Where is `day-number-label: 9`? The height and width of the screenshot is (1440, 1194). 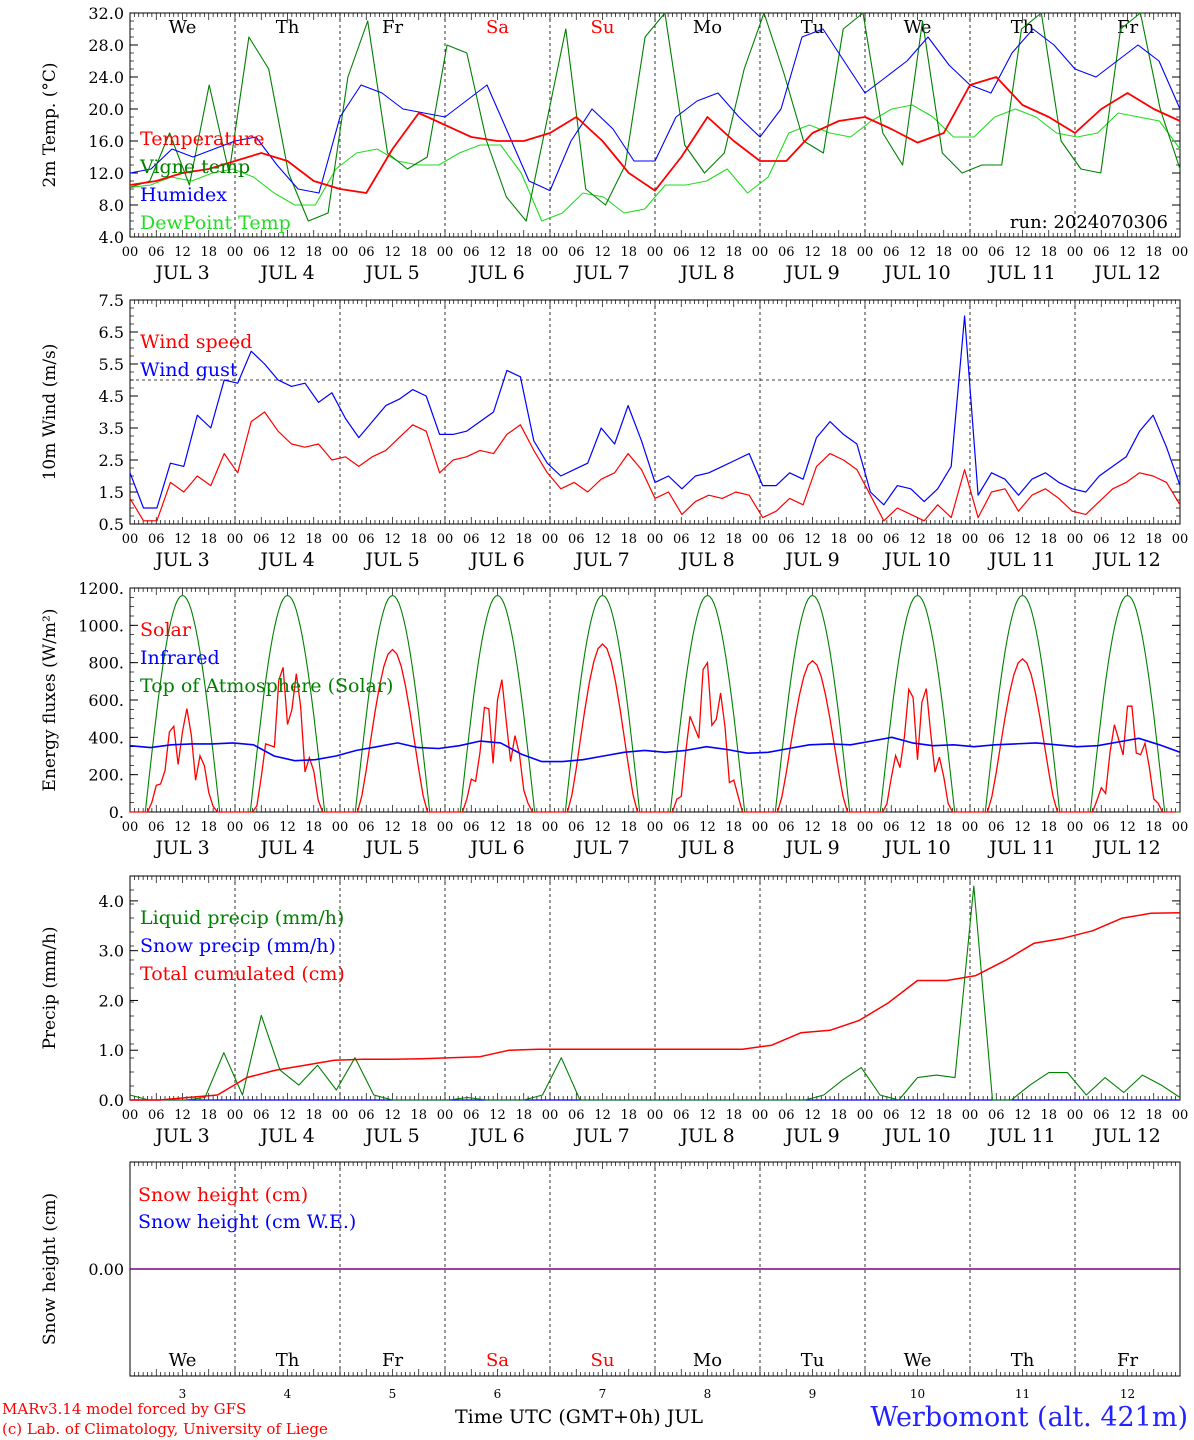
day-number-label: 9 is located at coordinates (813, 1394).